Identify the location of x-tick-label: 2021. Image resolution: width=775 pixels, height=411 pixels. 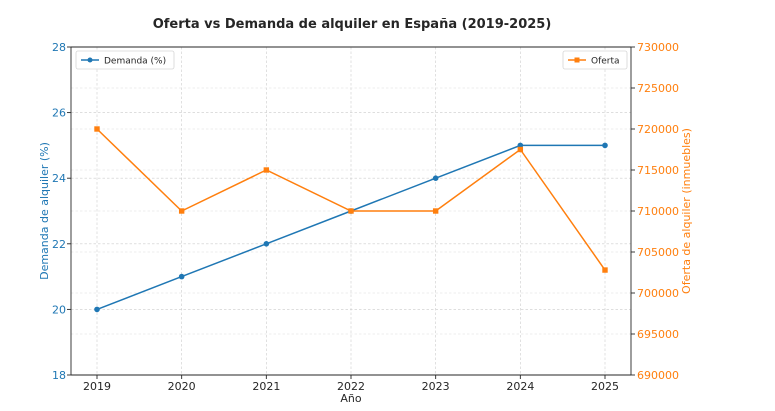
(266, 386).